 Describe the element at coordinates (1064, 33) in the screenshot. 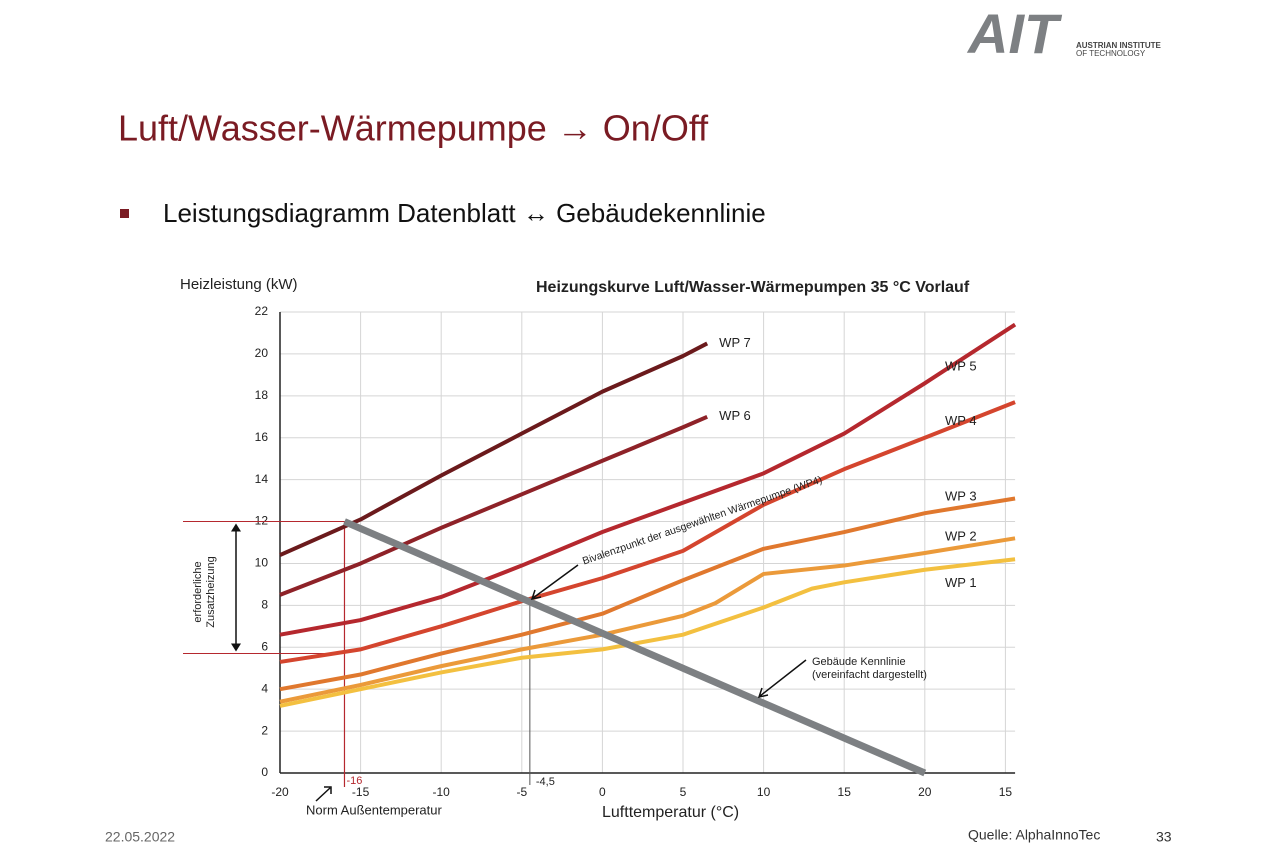

I see `logo: AIT AUSTRIAN INSTITUTE OF TECHNOLOGY` at that location.